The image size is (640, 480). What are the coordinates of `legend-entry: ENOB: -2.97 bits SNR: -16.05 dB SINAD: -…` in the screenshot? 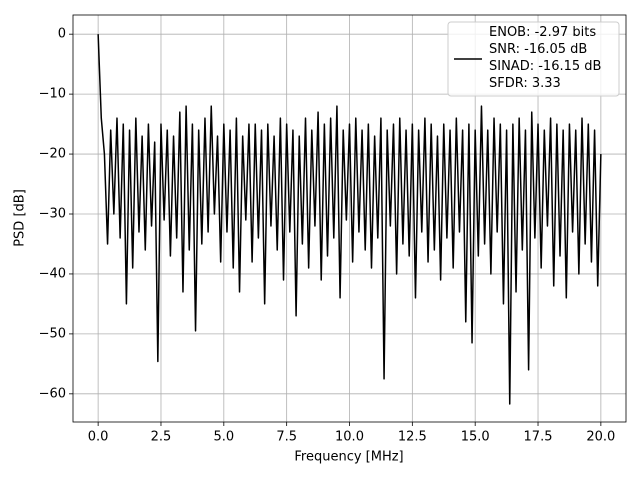 It's located at (545, 58).